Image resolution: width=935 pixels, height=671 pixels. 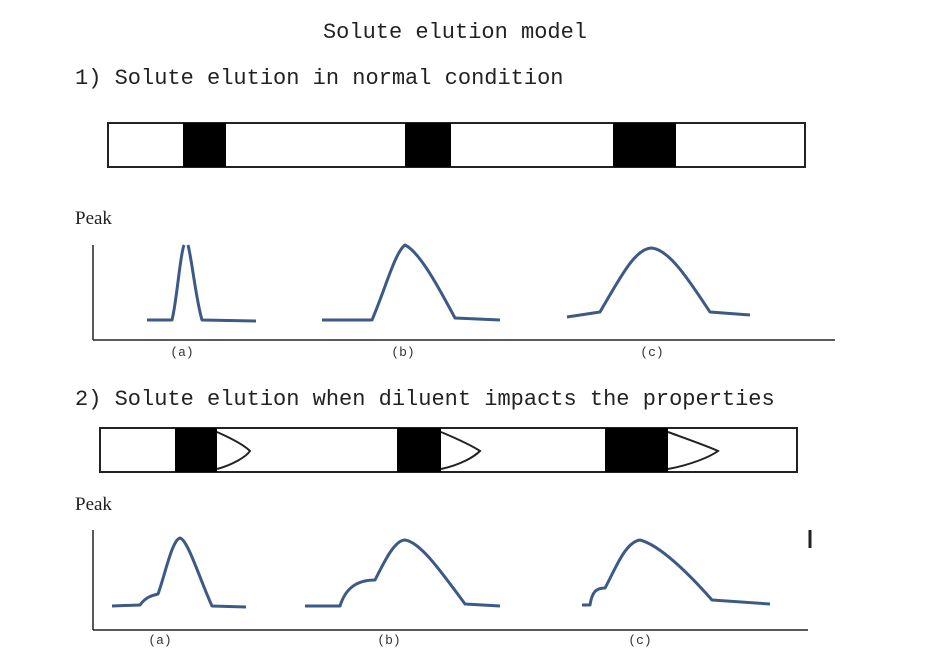 What do you see at coordinates (455, 32) in the screenshot?
I see `title: Solute elution model` at bounding box center [455, 32].